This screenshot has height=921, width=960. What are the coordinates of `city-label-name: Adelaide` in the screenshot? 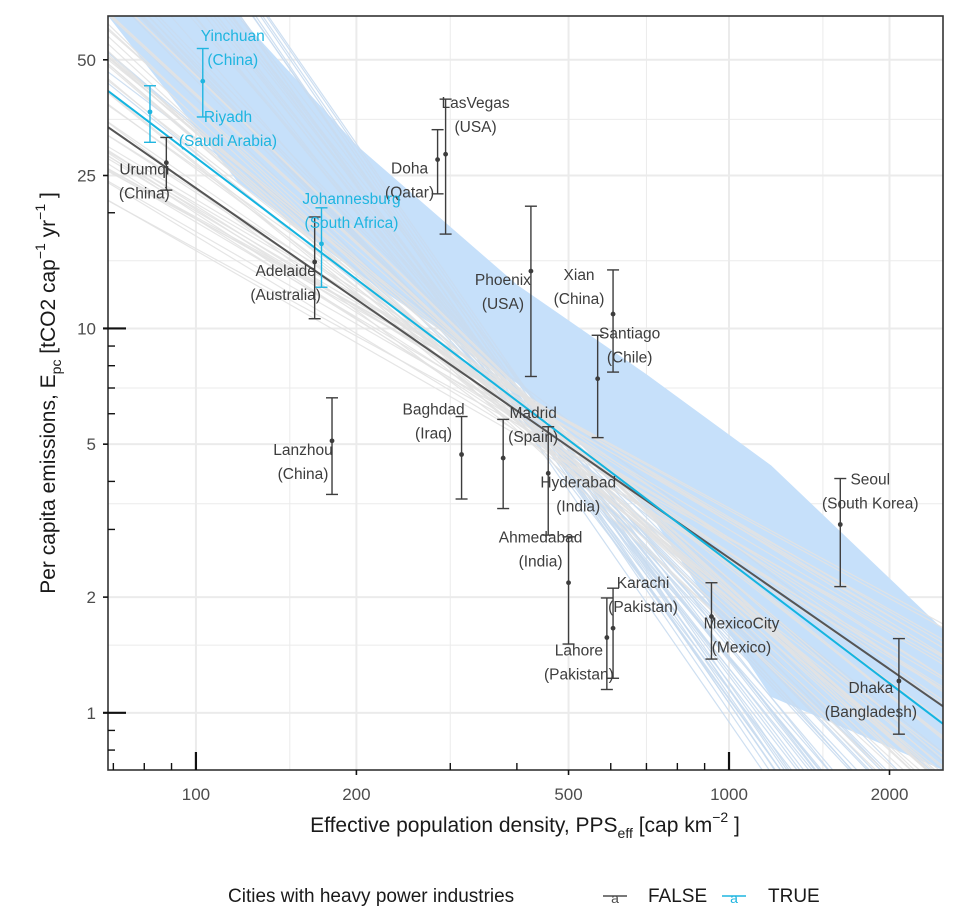 It's located at (285, 271).